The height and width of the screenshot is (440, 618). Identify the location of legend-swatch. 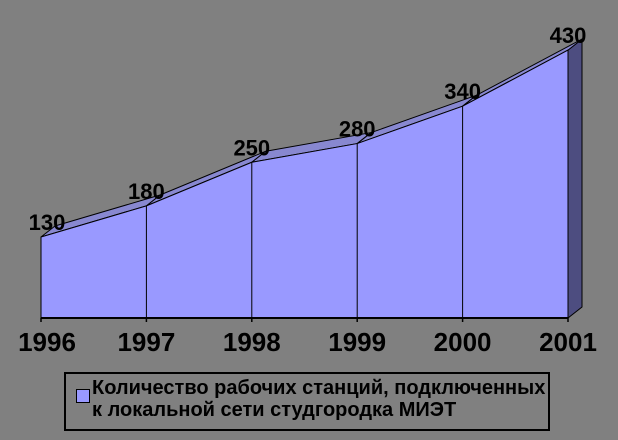
(83, 396).